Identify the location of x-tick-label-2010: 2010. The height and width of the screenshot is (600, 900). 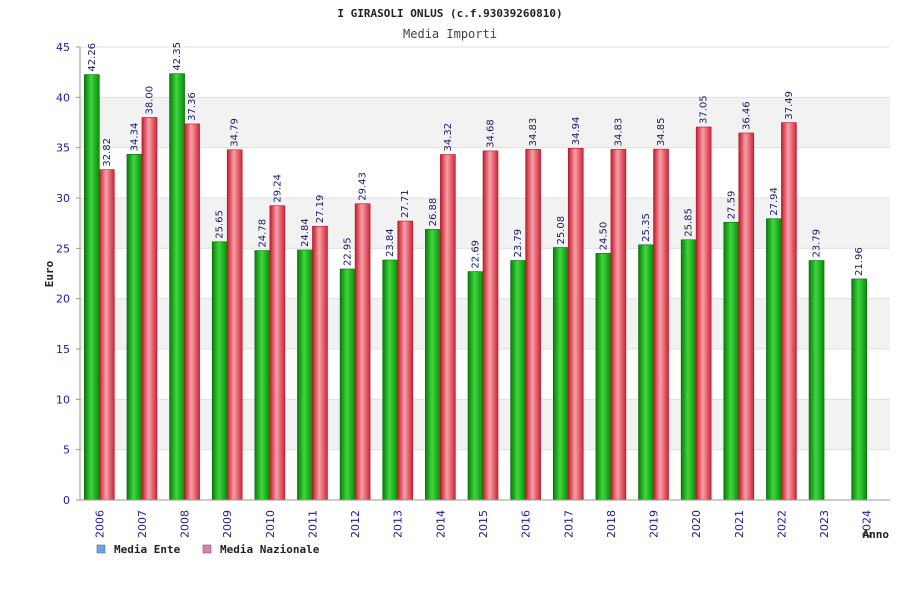
(270, 524).